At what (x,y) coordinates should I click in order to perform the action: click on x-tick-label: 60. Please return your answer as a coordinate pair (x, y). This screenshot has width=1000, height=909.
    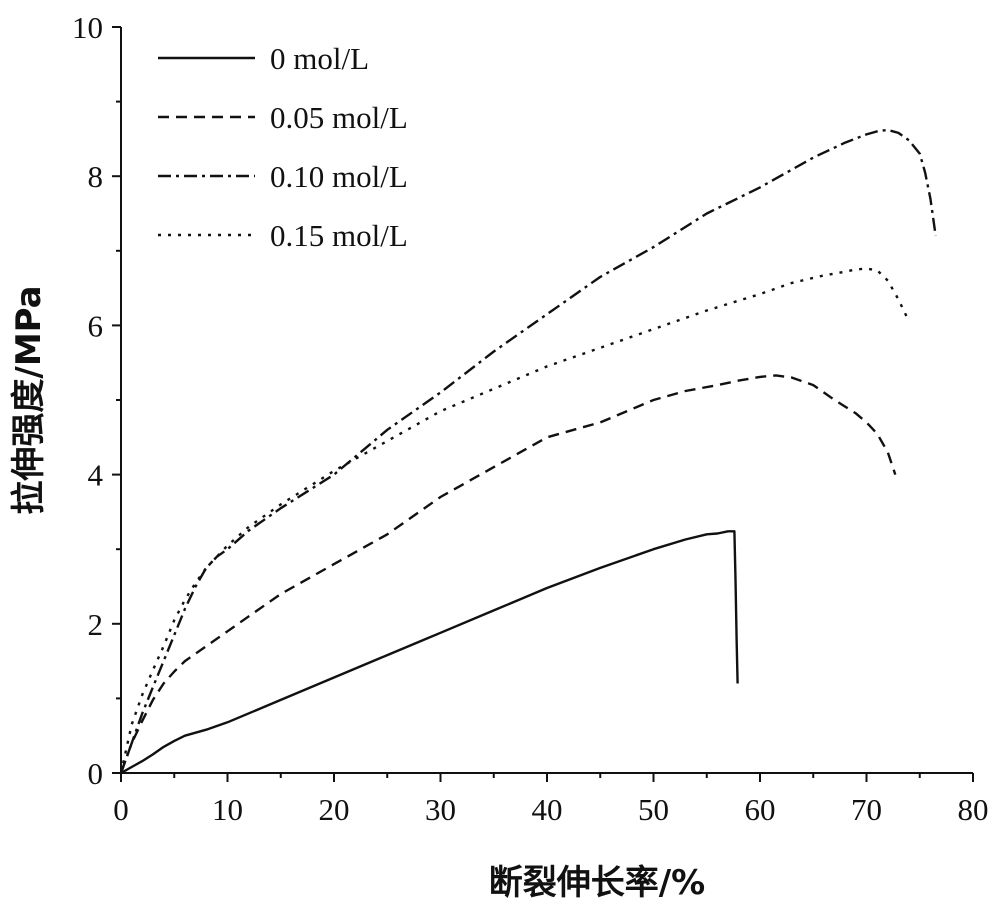
    Looking at the image, I should click on (760, 809).